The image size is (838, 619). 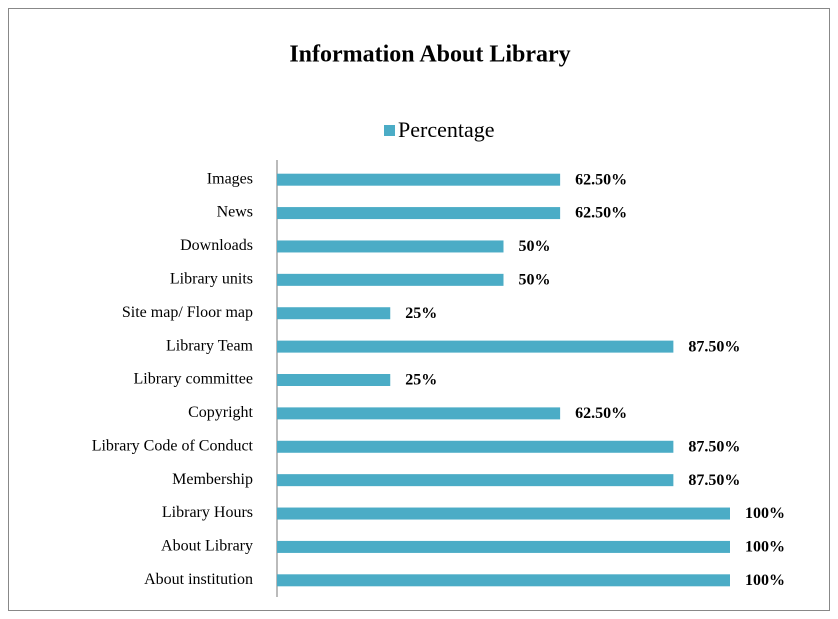 What do you see at coordinates (187, 312) in the screenshot?
I see `y-tick-label: Site map/ Floor map` at bounding box center [187, 312].